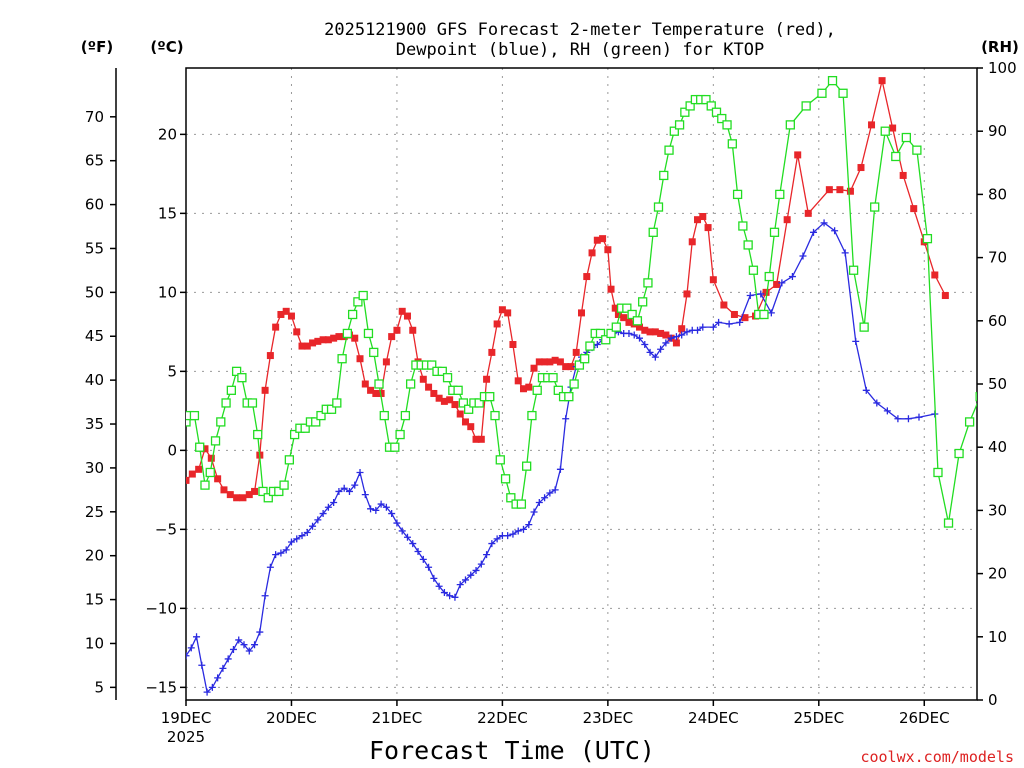 The width and height of the screenshot is (1024, 768). Describe the element at coordinates (997, 510) in the screenshot. I see `rh-tick-label: 30` at that location.